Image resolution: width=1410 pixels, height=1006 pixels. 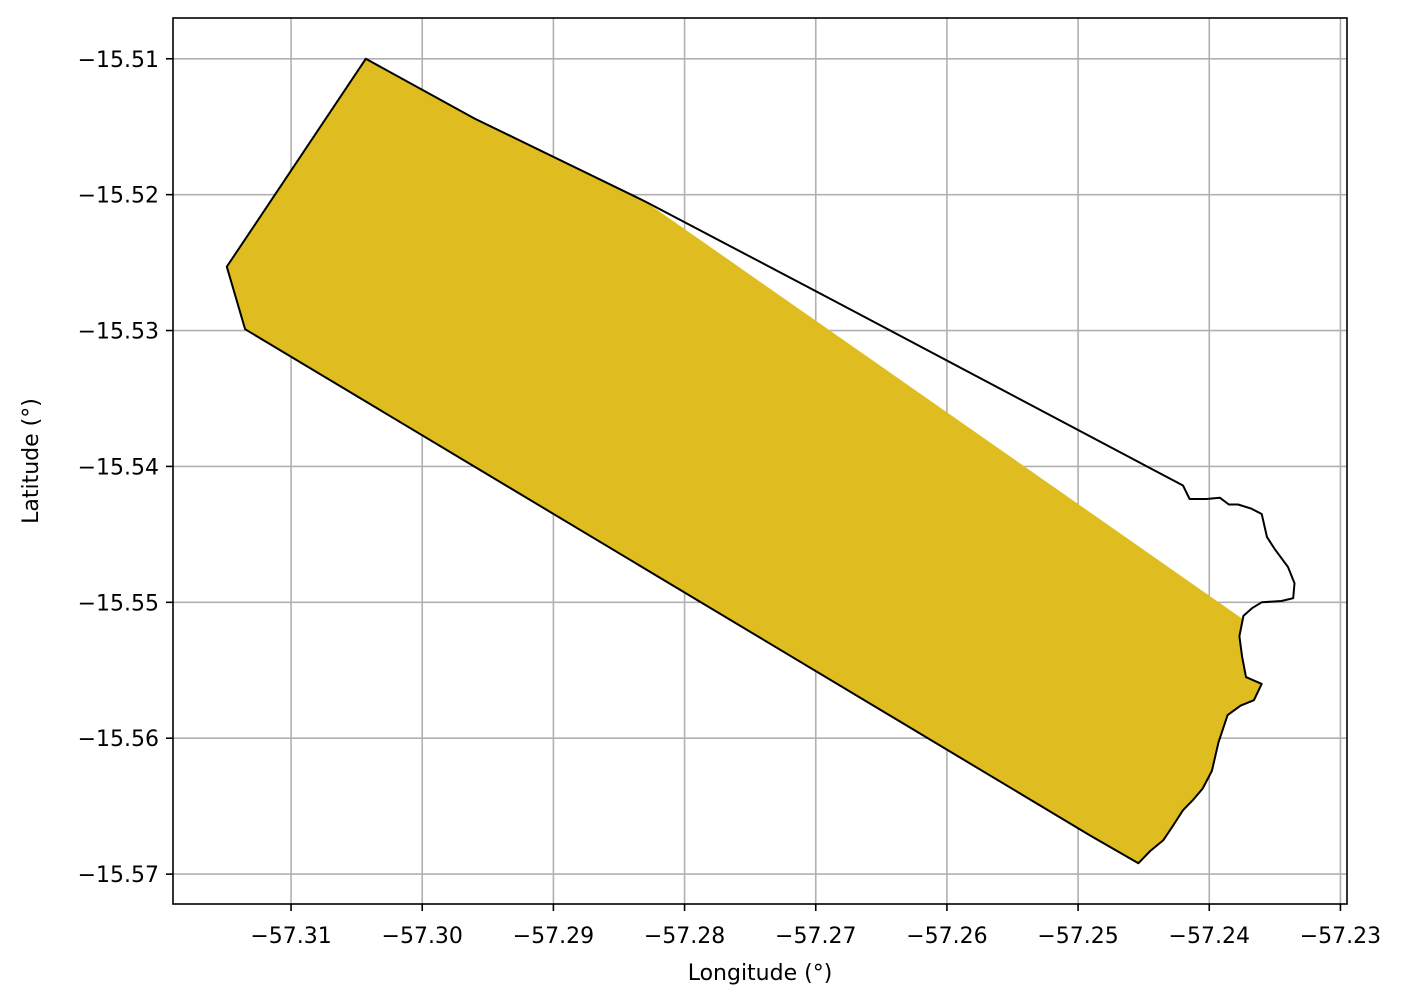 What do you see at coordinates (1209, 936) in the screenshot?
I see `x-tick-label: −57.24` at bounding box center [1209, 936].